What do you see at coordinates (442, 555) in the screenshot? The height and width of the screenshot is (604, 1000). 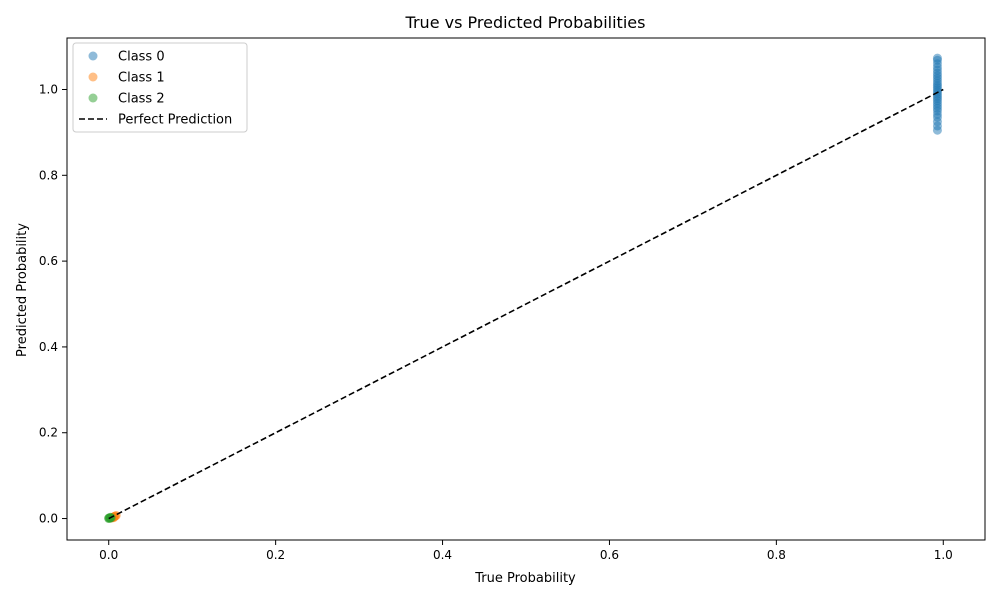 I see `x-tick-label: 0.4` at bounding box center [442, 555].